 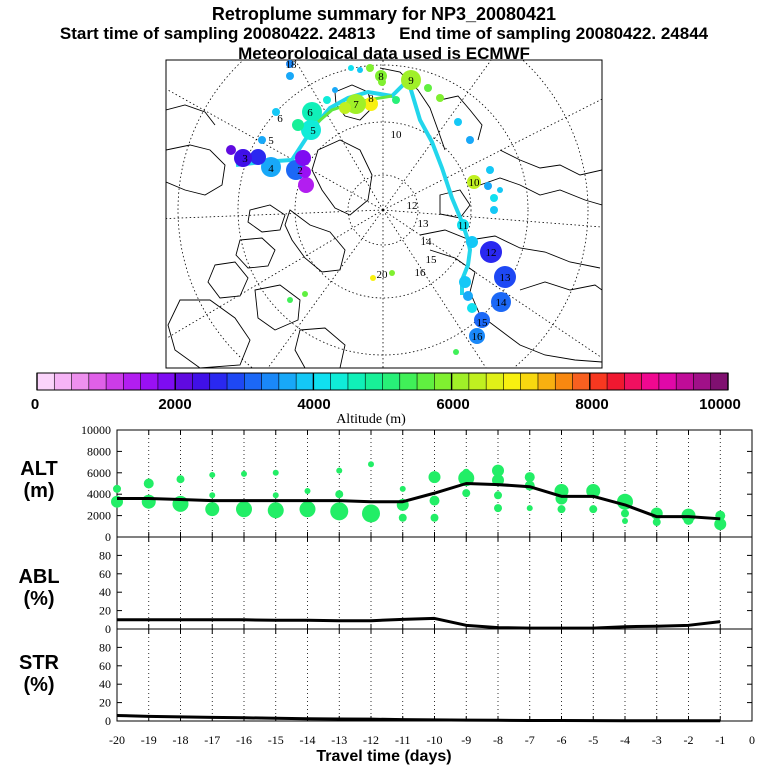 I want to click on day-label: 20, so click(x=383, y=275).